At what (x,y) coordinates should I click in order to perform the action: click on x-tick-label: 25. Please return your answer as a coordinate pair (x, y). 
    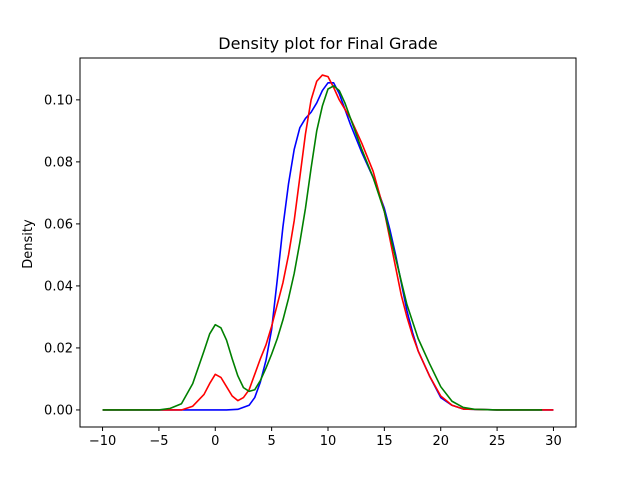
    Looking at the image, I should click on (497, 441).